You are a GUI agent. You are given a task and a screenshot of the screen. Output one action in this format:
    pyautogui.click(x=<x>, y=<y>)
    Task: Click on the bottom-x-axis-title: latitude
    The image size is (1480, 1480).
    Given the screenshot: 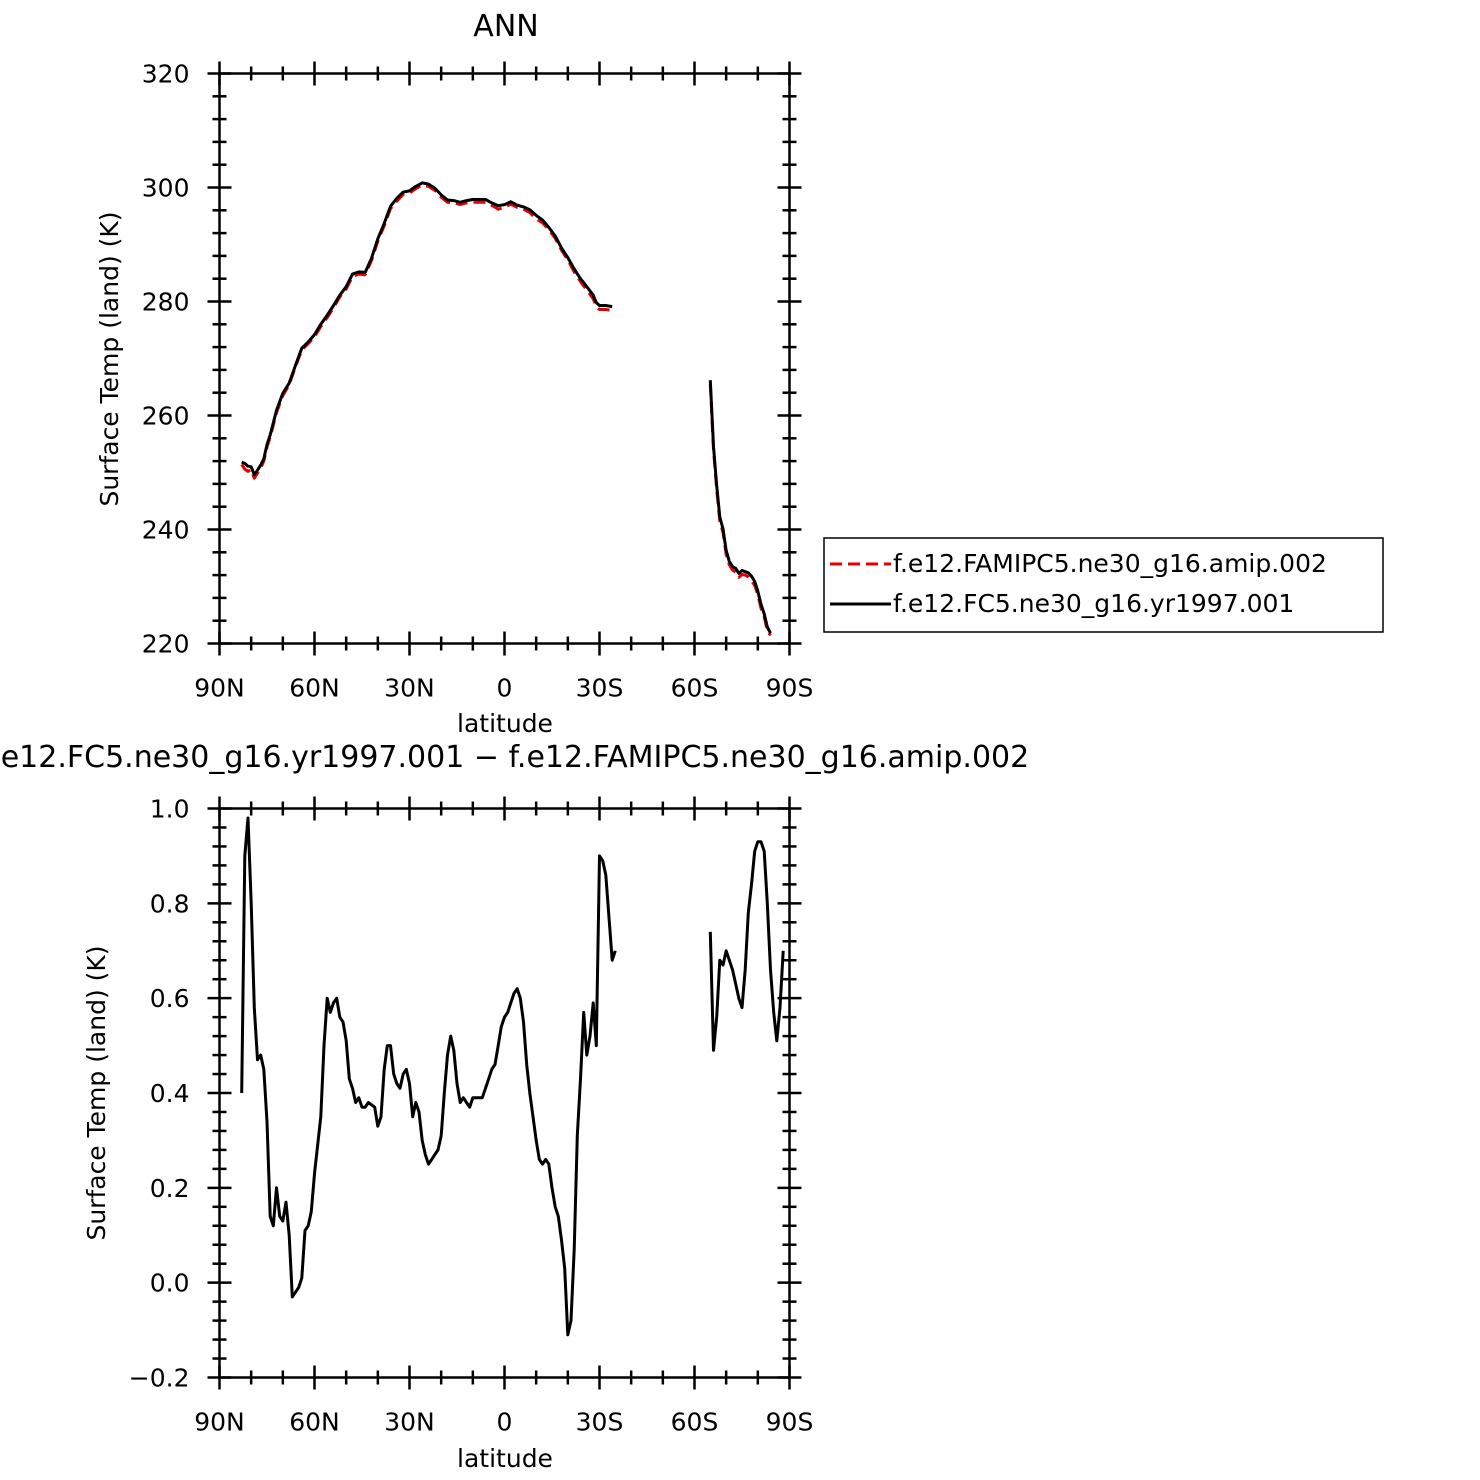 What is the action you would take?
    pyautogui.click(x=505, y=1458)
    